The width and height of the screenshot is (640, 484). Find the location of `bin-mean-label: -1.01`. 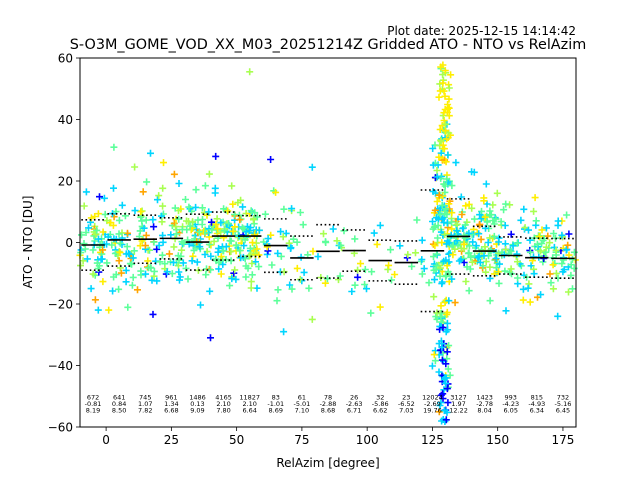

bin-mean-label: -1.01 is located at coordinates (275, 404).